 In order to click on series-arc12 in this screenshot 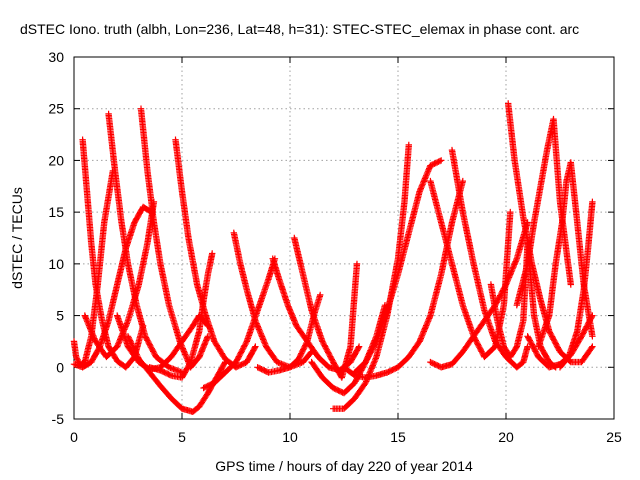, I will do `click(272, 300)`.